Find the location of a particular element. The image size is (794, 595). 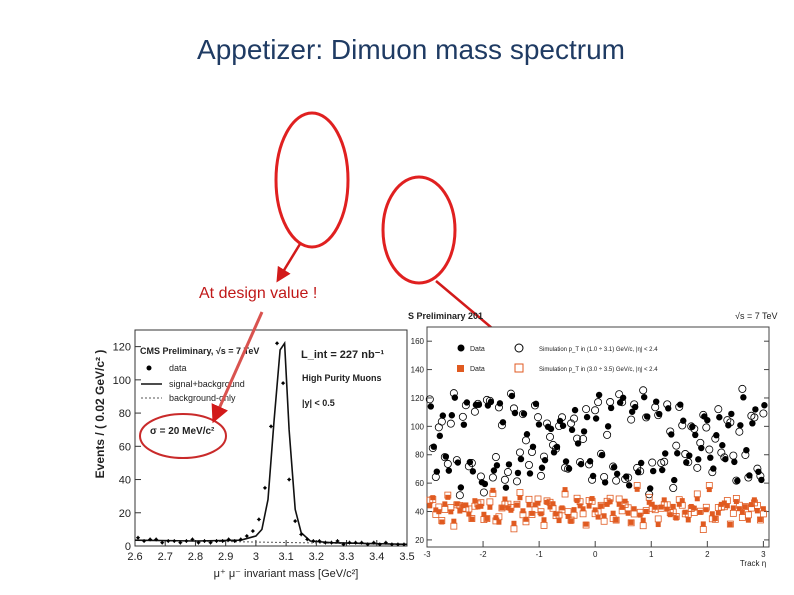

highlight-circle-left is located at coordinates (312, 180).